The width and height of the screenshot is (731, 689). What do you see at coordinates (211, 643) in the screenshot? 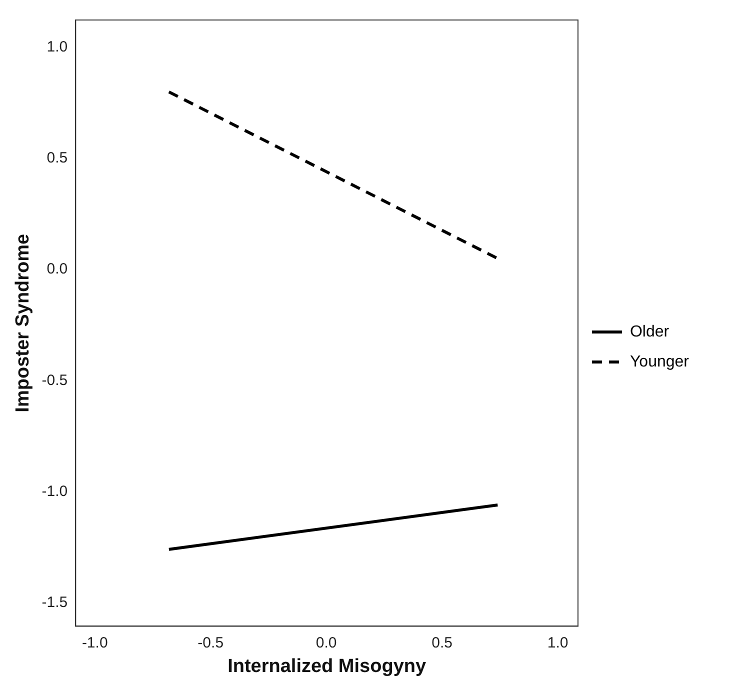
I see `x-tick-label: -0.5` at bounding box center [211, 643].